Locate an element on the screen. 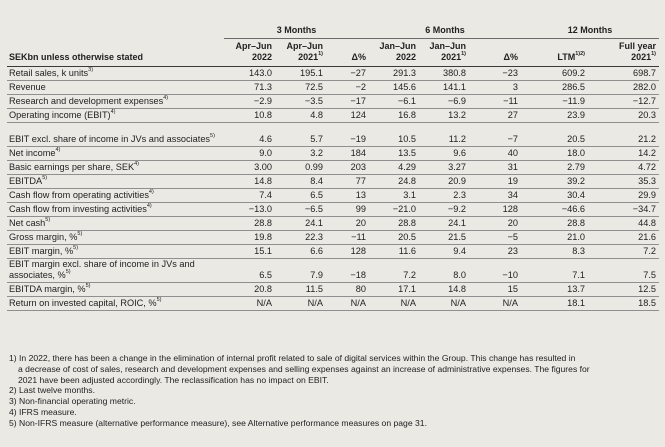 This screenshot has height=447, width=665. row-label: EBIT margin, %5) is located at coordinates (115, 251).